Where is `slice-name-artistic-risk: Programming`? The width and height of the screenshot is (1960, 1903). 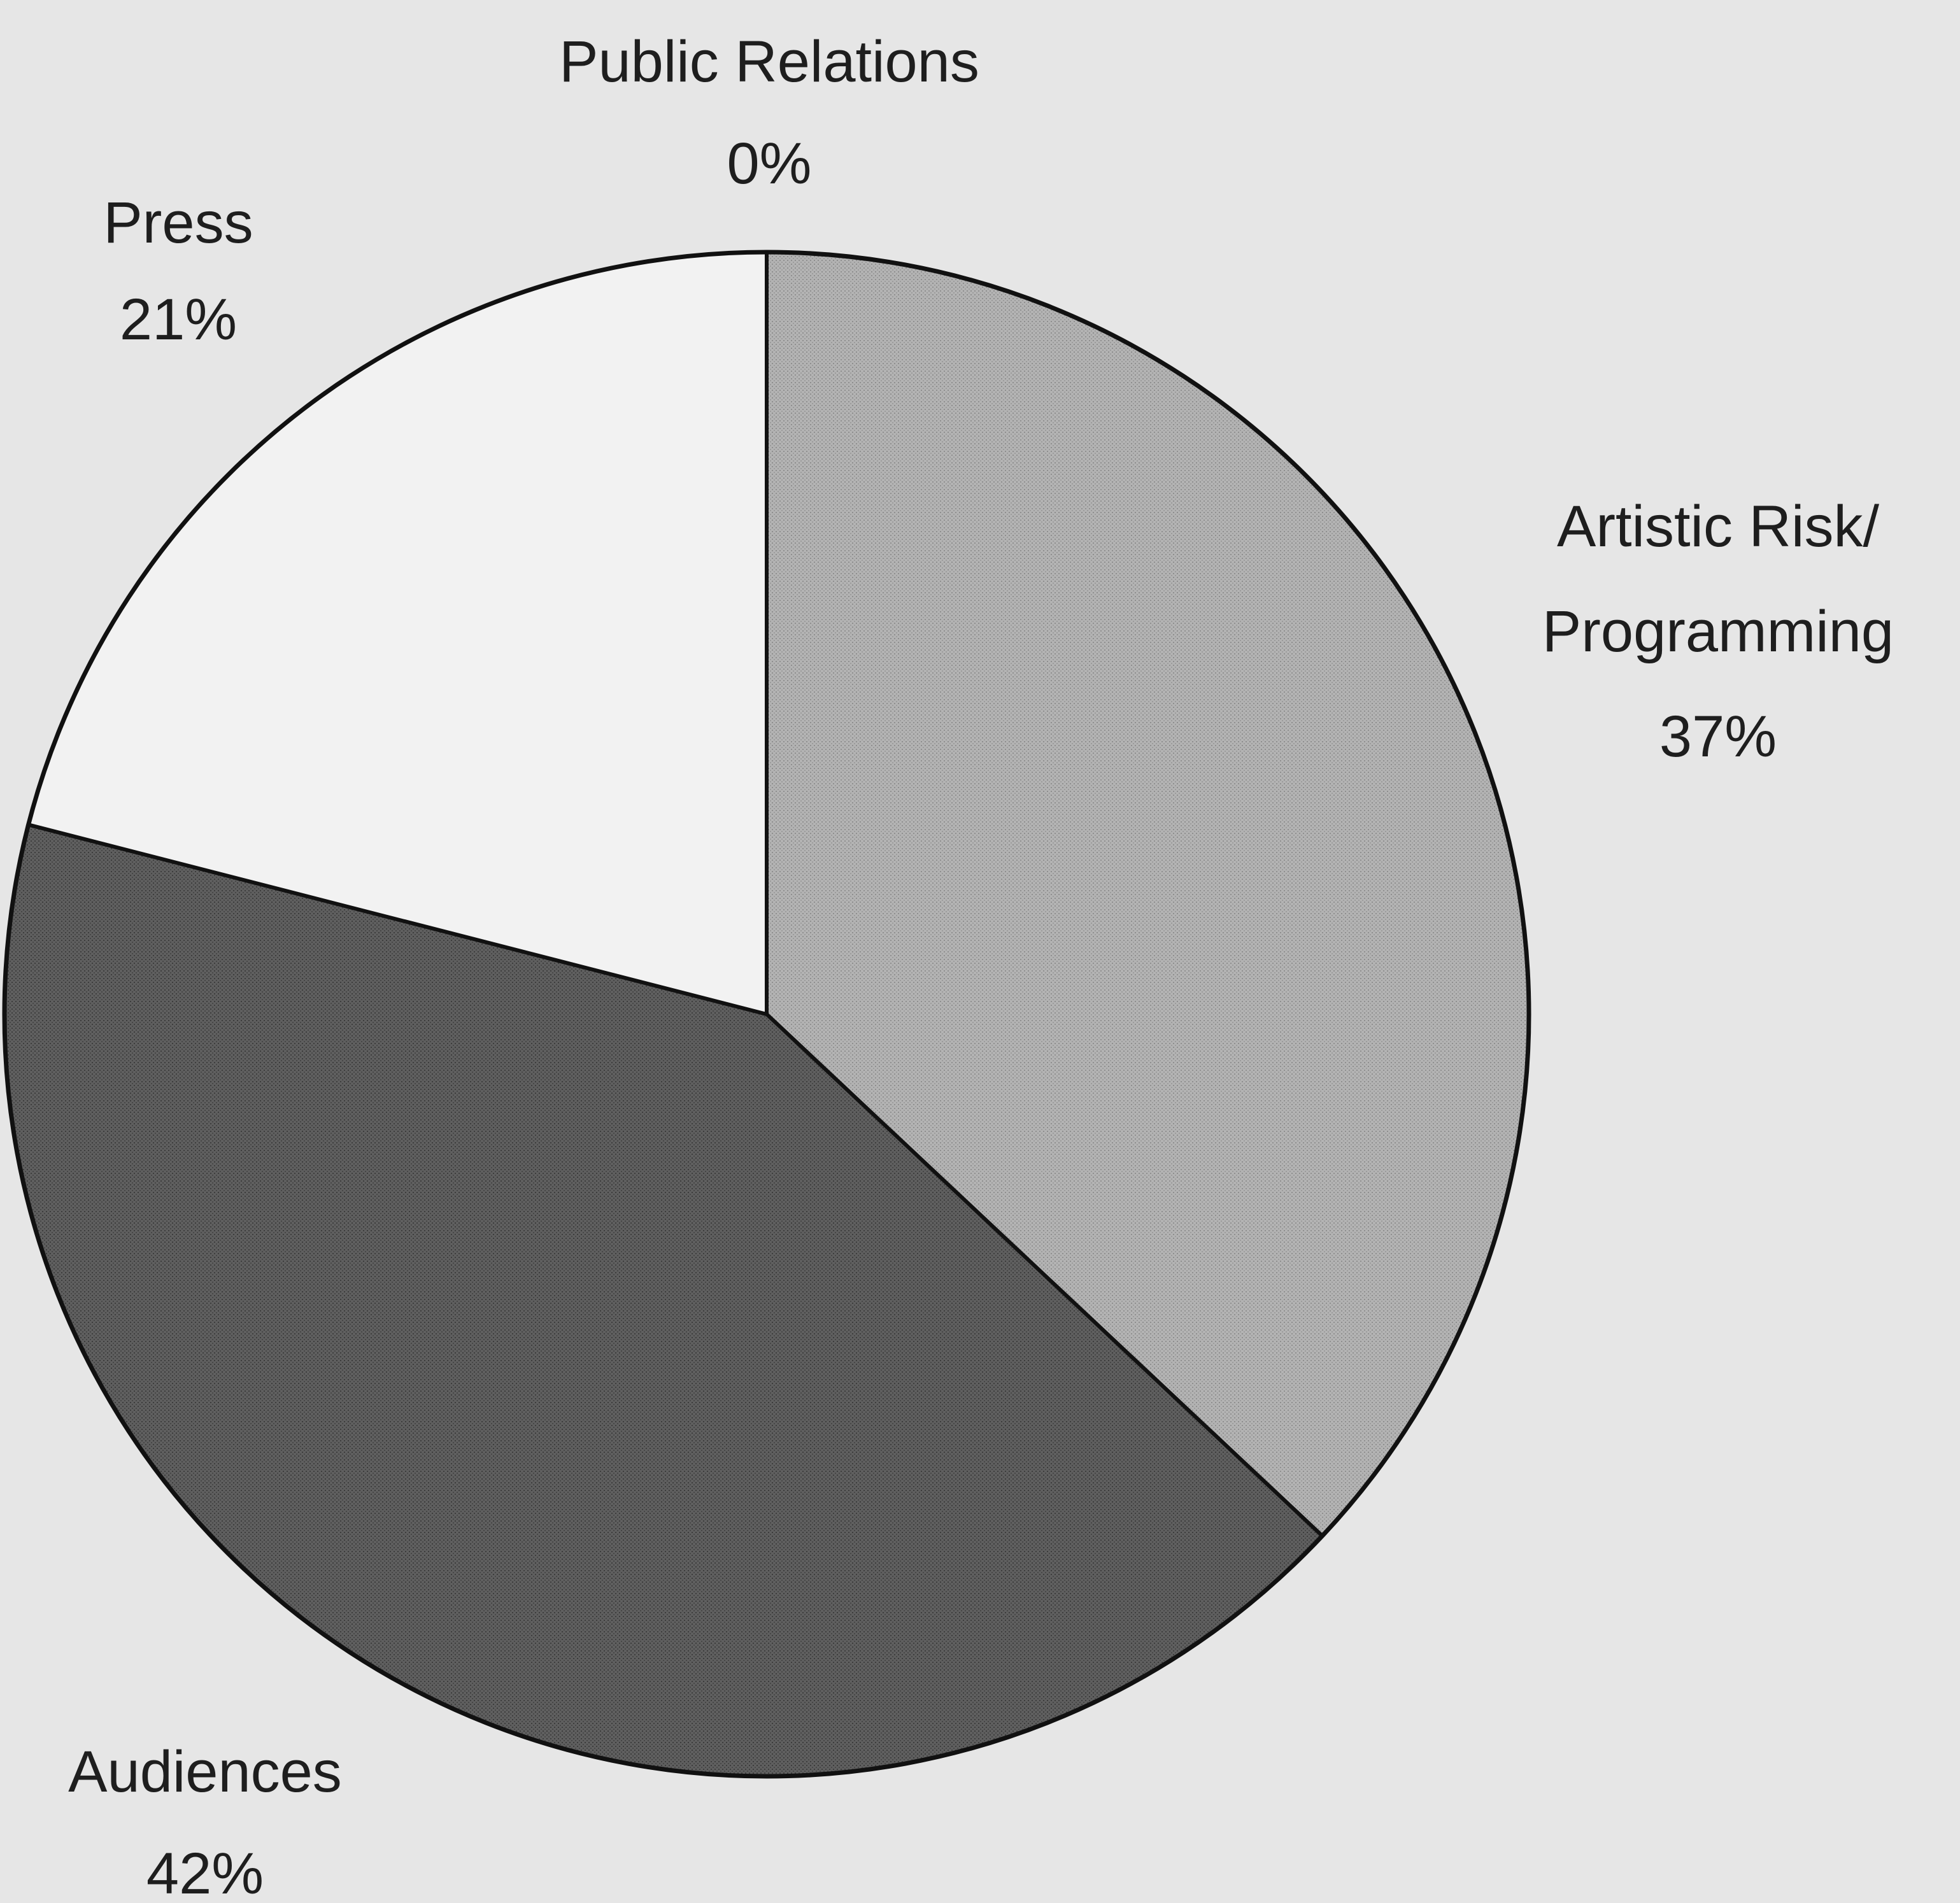
slice-name-artistic-risk: Programming is located at coordinates (1718, 632).